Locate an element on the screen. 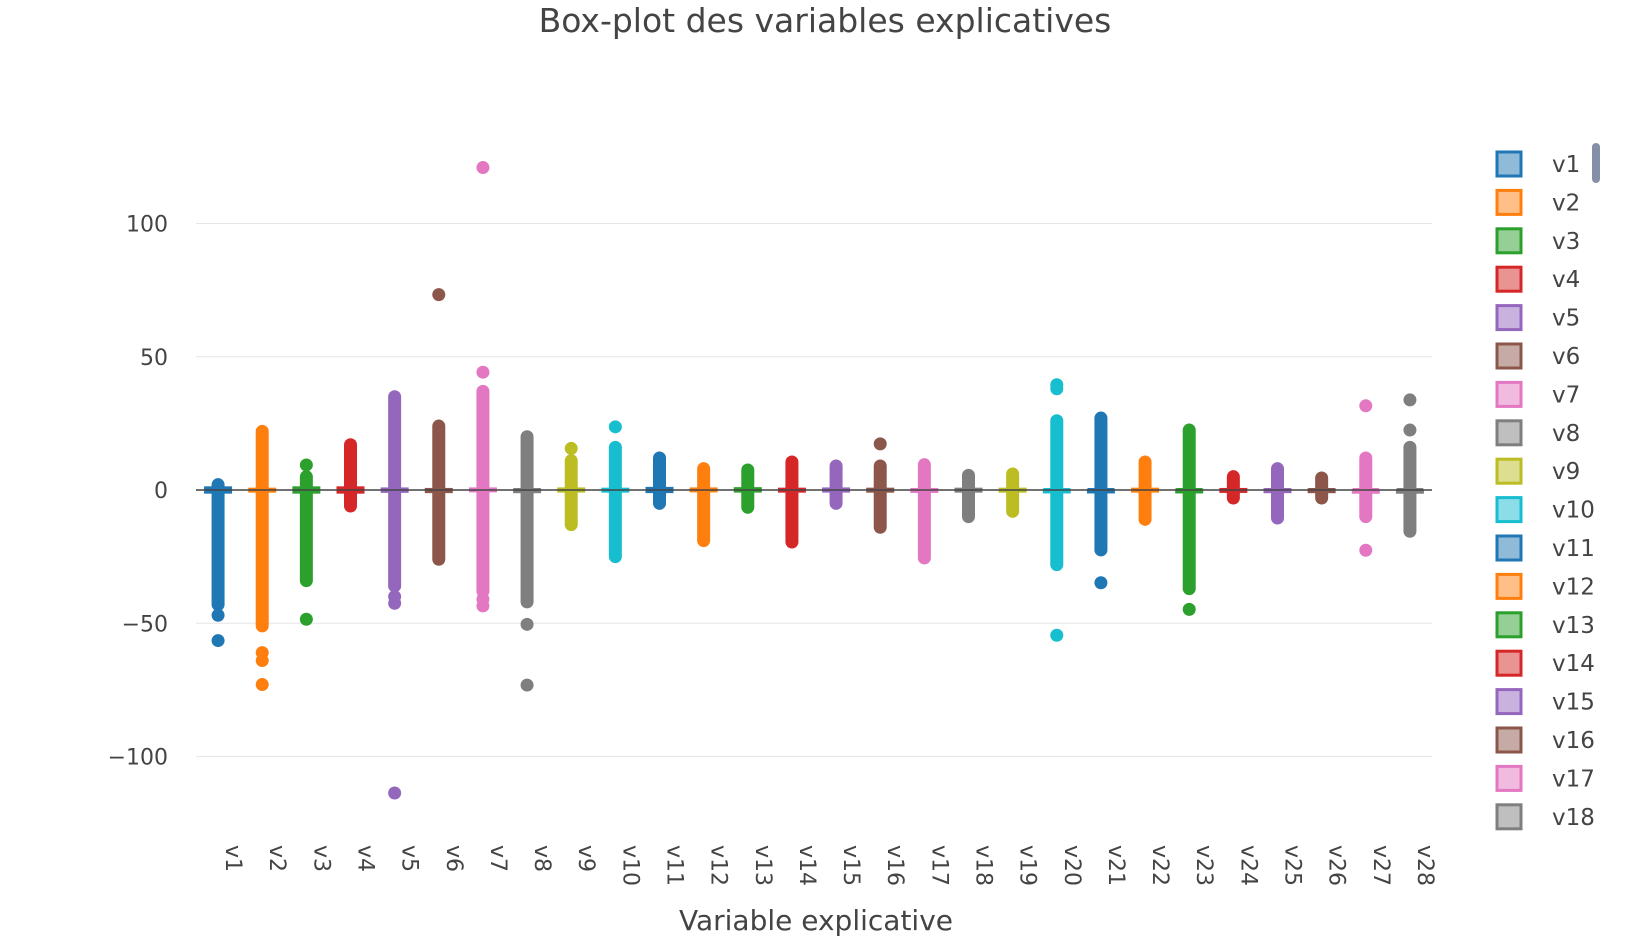  box-trace-v19 is located at coordinates (1012, 492).